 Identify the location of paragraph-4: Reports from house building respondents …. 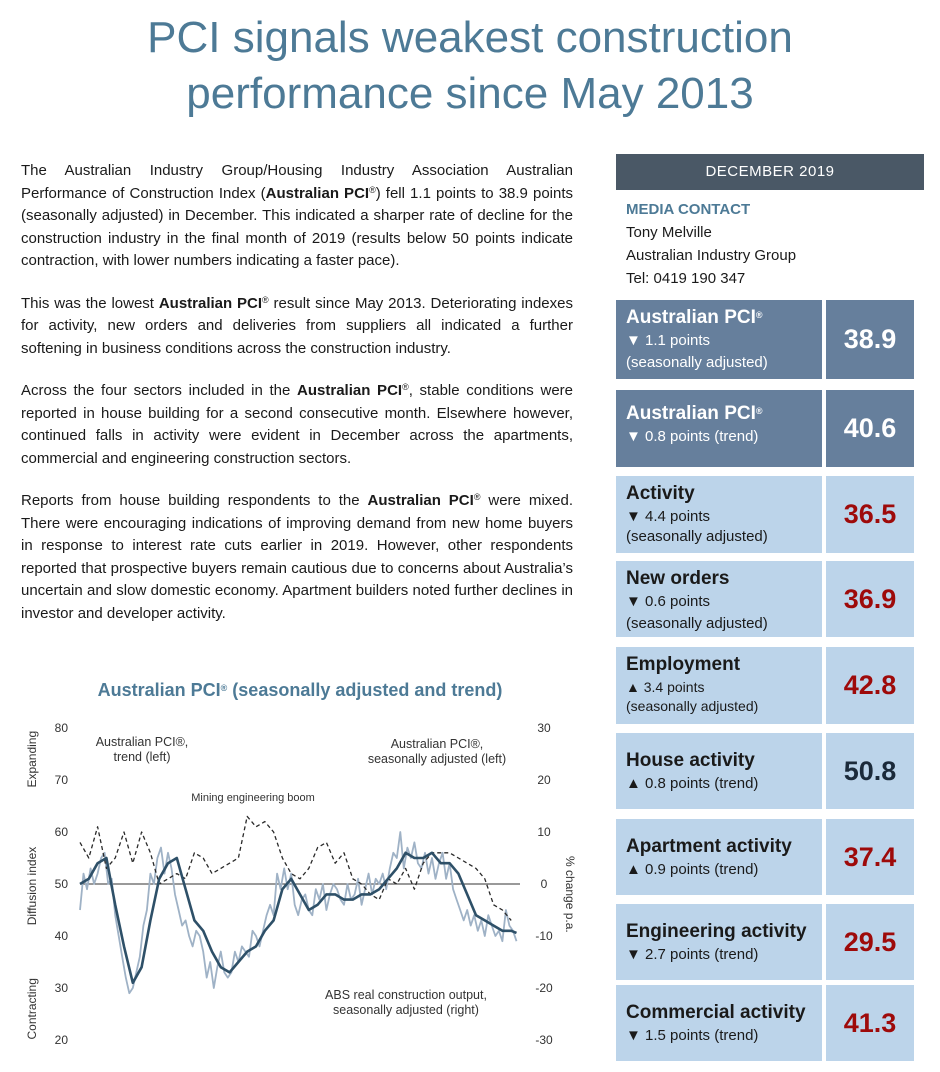
(297, 557).